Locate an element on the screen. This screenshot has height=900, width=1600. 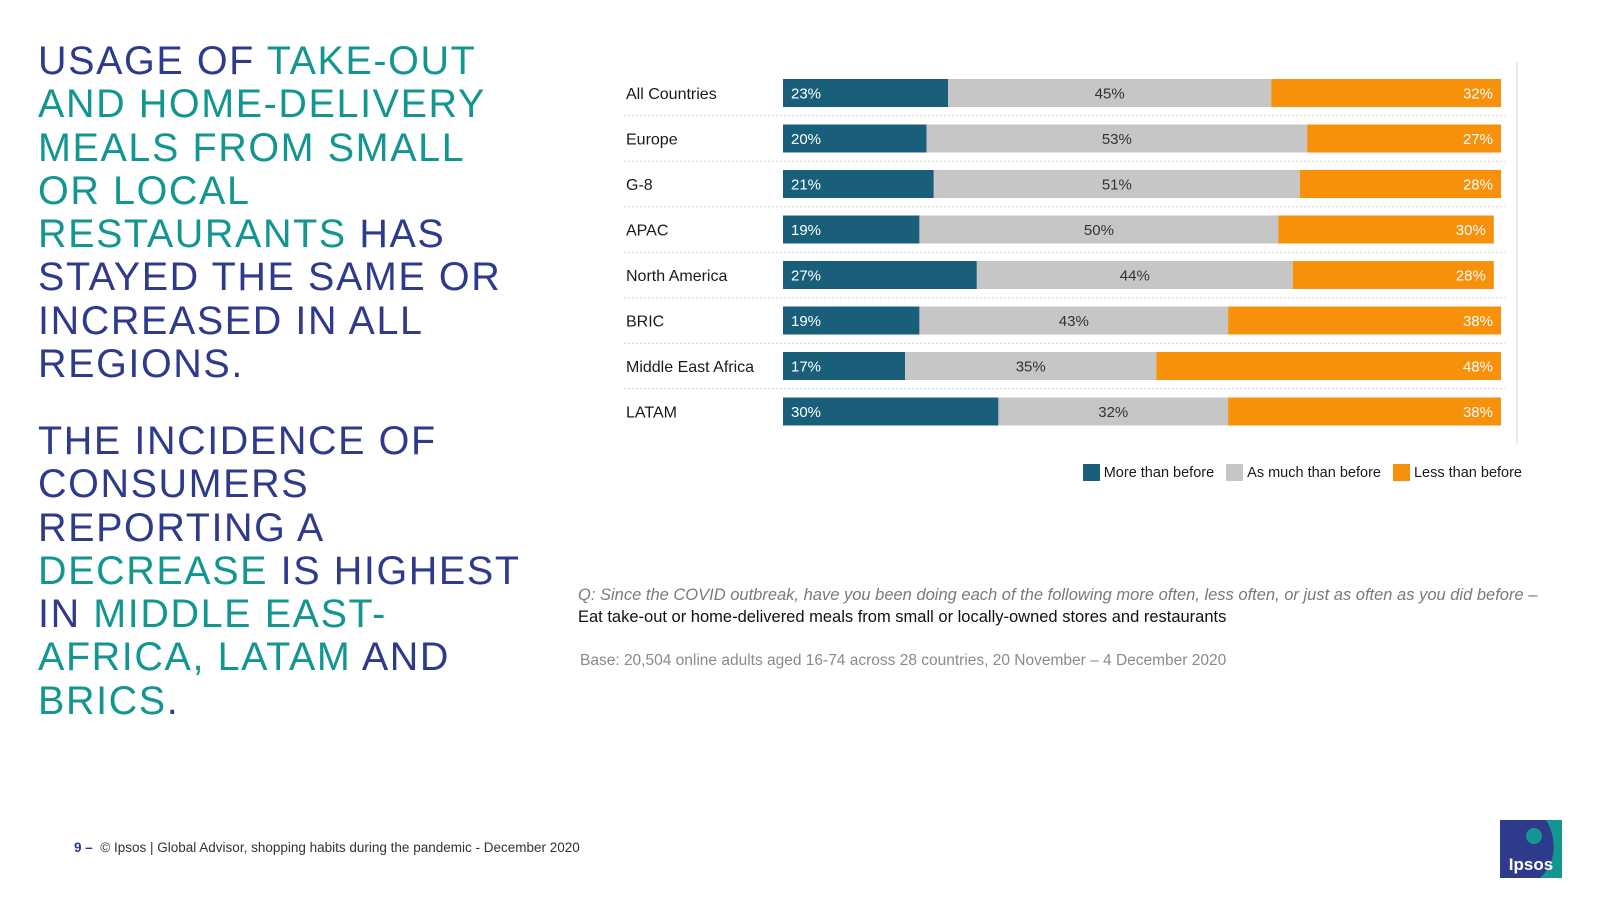
value-label: 35% is located at coordinates (1031, 367).